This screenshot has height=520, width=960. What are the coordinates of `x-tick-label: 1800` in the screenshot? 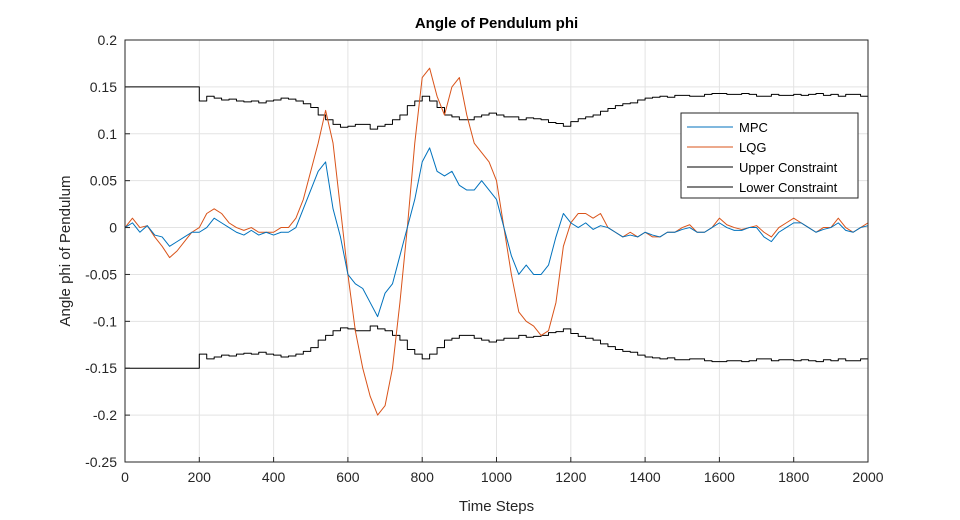 It's located at (793, 477).